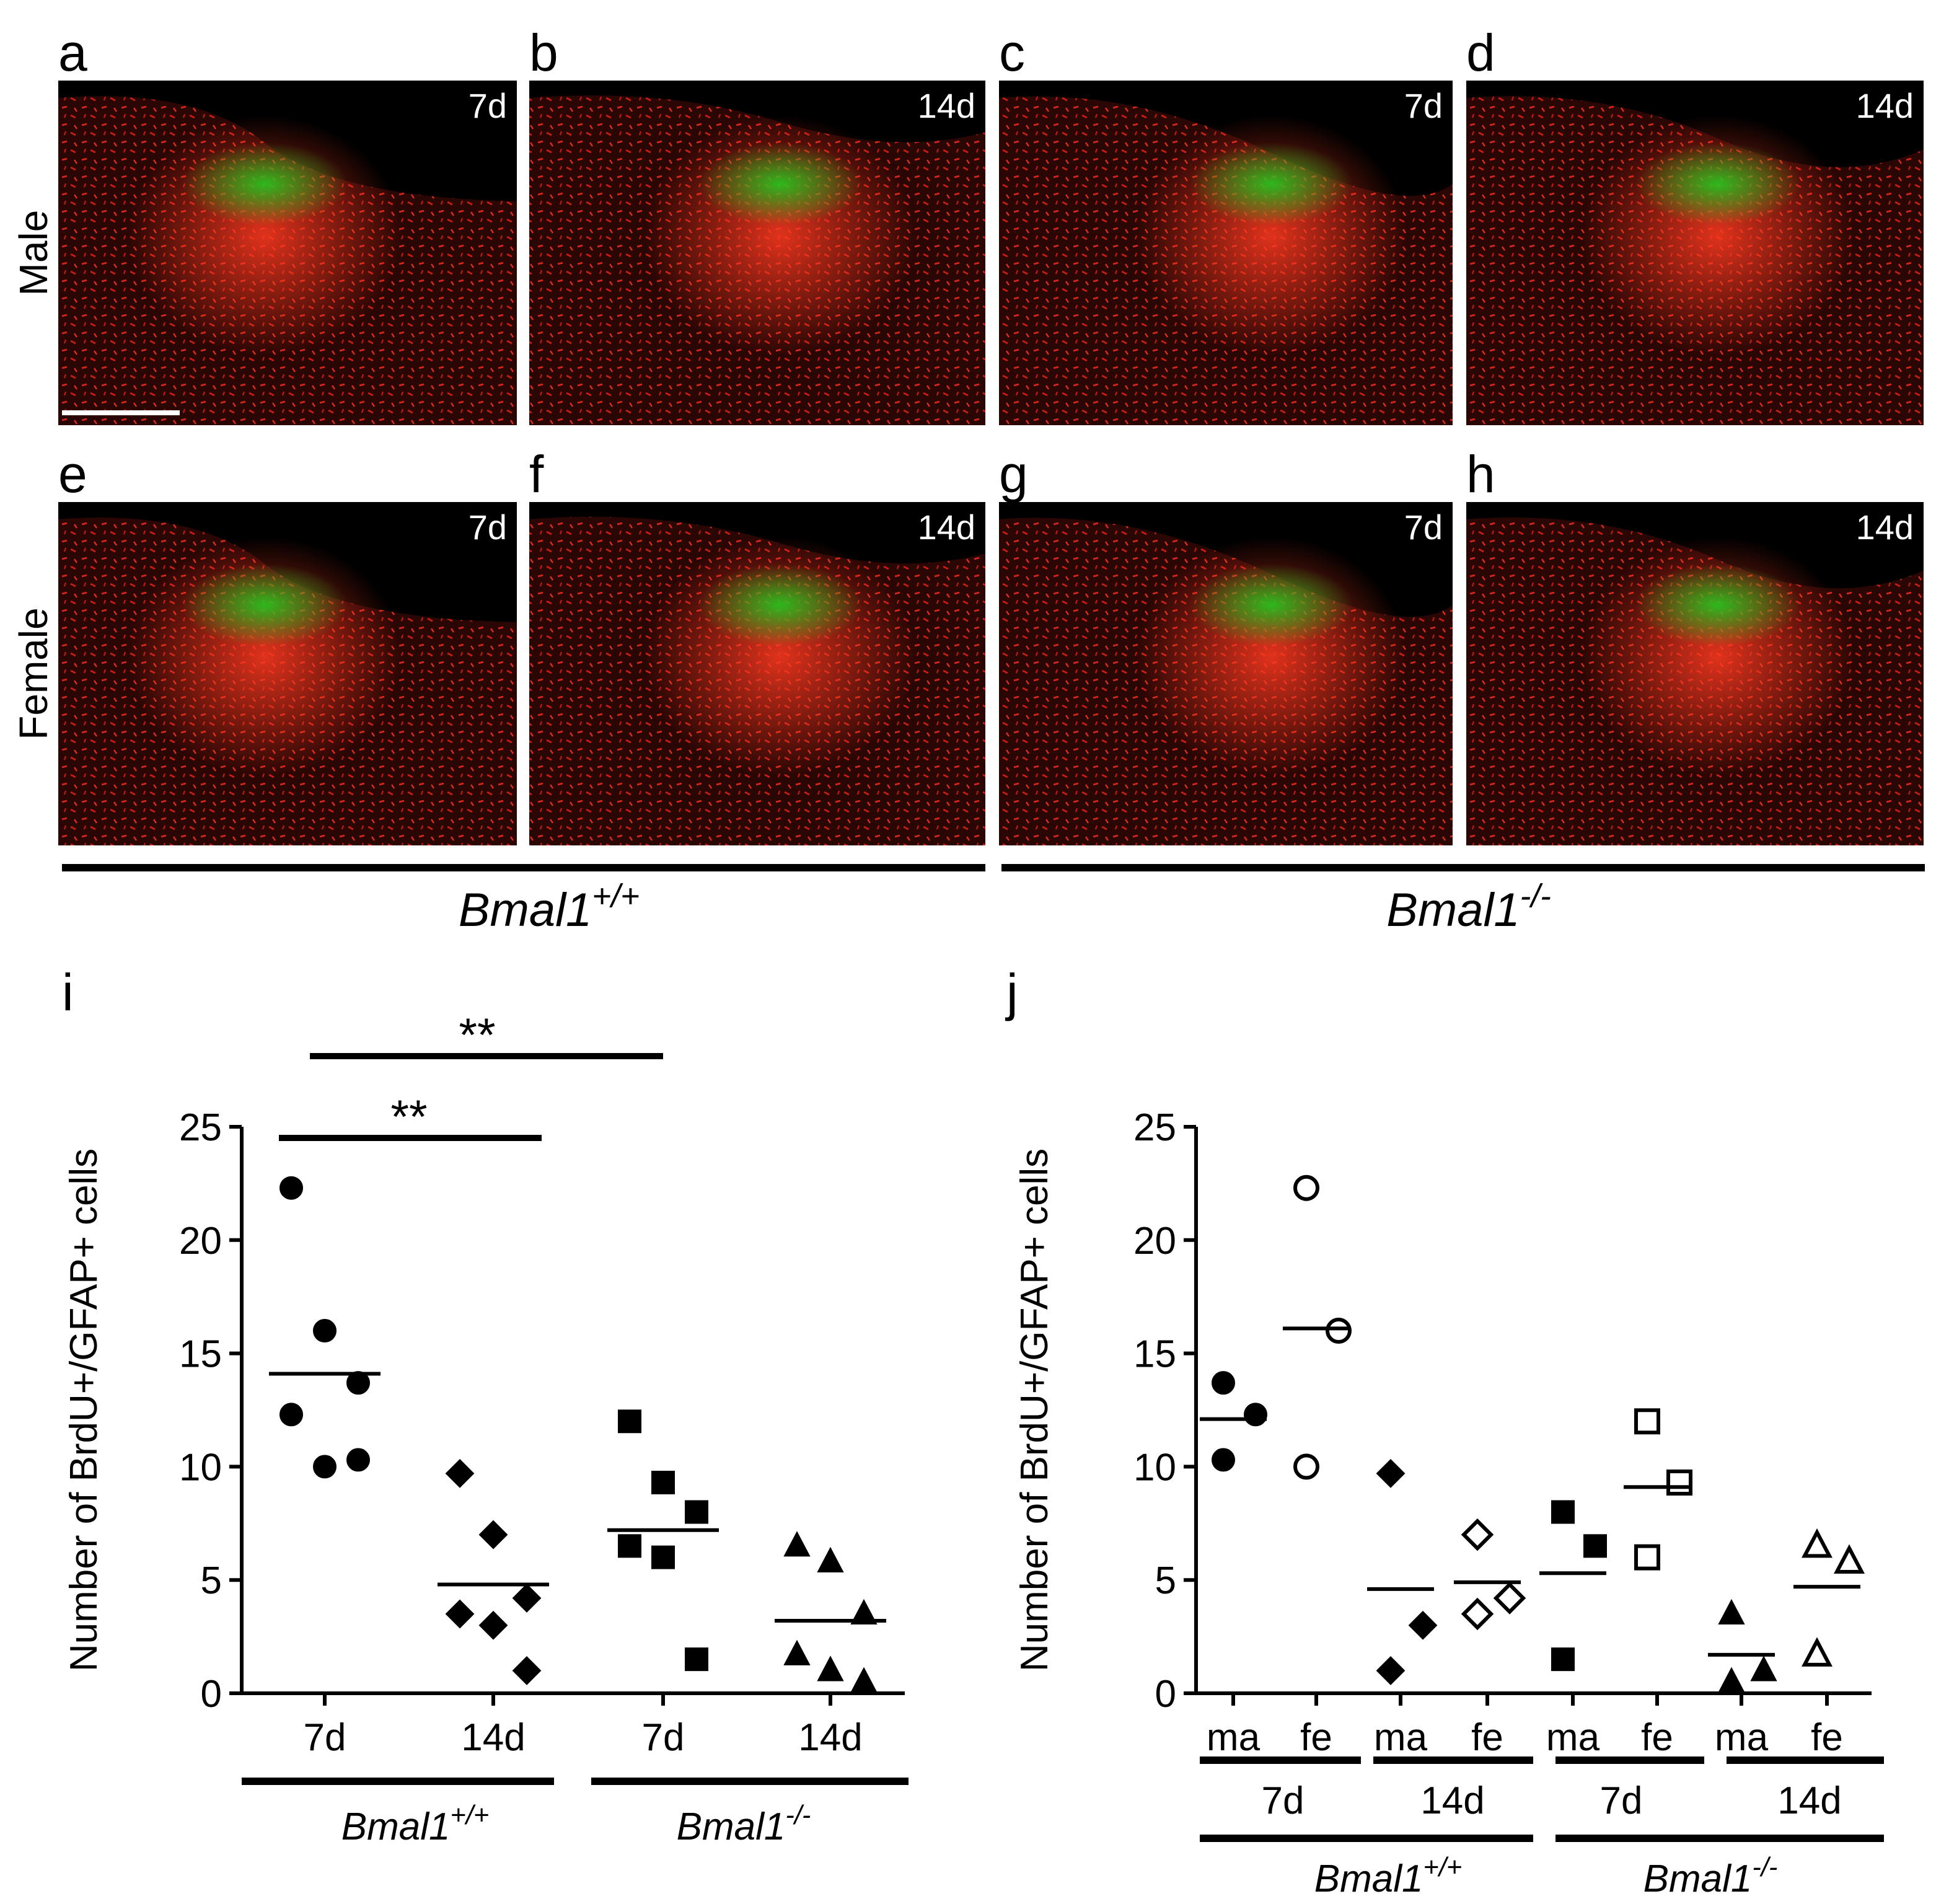 The image size is (1936, 1904). I want to click on row-label: Female, so click(33, 673).